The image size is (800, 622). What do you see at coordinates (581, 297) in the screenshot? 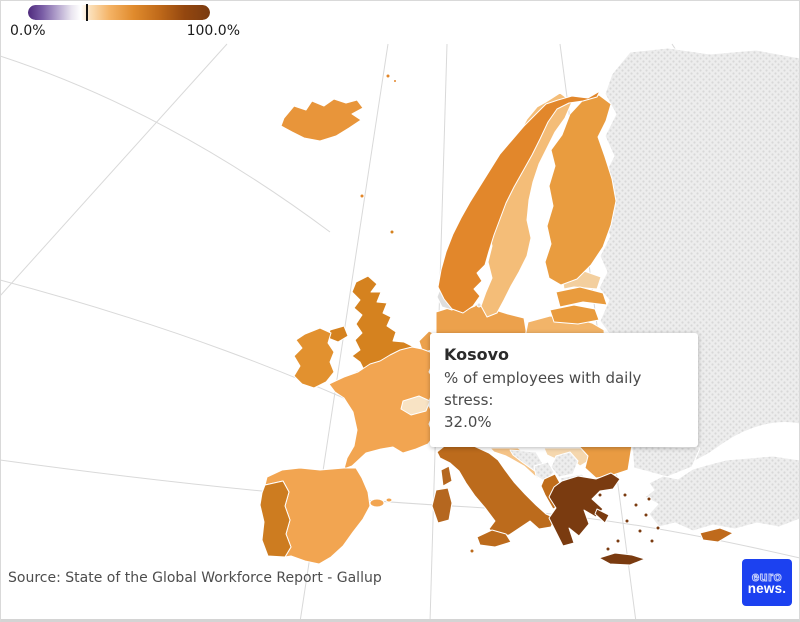
I see `country-latvia` at bounding box center [581, 297].